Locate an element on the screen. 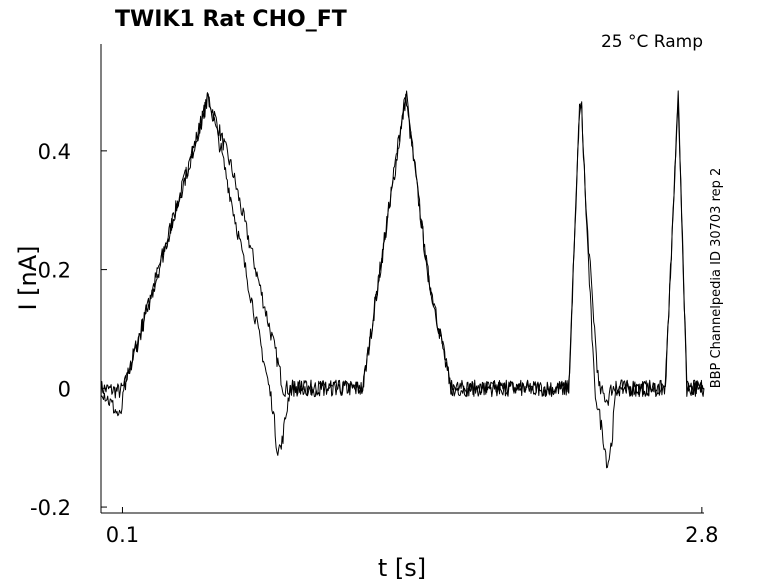 Image resolution: width=778 pixels, height=583 pixels. y-ticks: -0.2 0 0.2 0.4 is located at coordinates (68, 330).